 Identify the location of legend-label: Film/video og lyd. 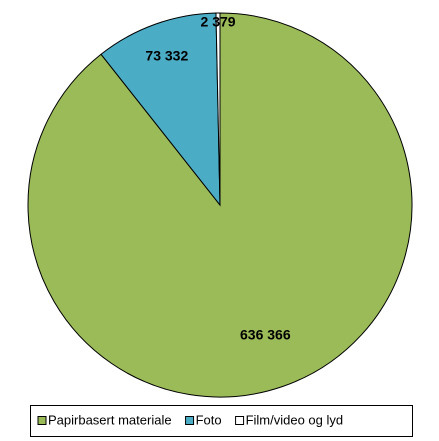
(295, 419).